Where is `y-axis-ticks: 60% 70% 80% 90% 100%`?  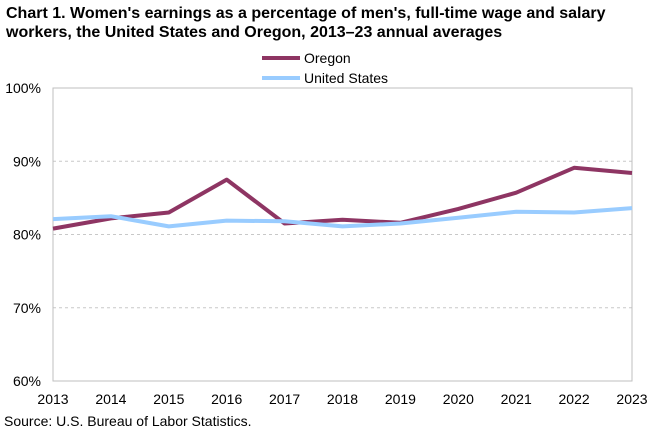 y-axis-ticks: 60% 70% 80% 90% 100% is located at coordinates (23, 234).